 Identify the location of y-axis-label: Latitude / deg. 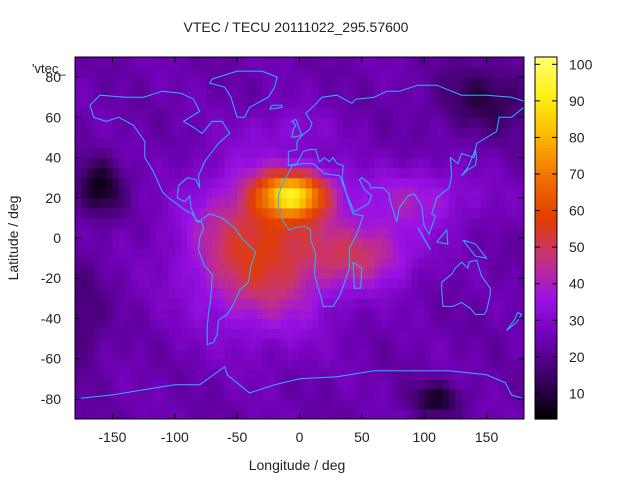
(13, 238).